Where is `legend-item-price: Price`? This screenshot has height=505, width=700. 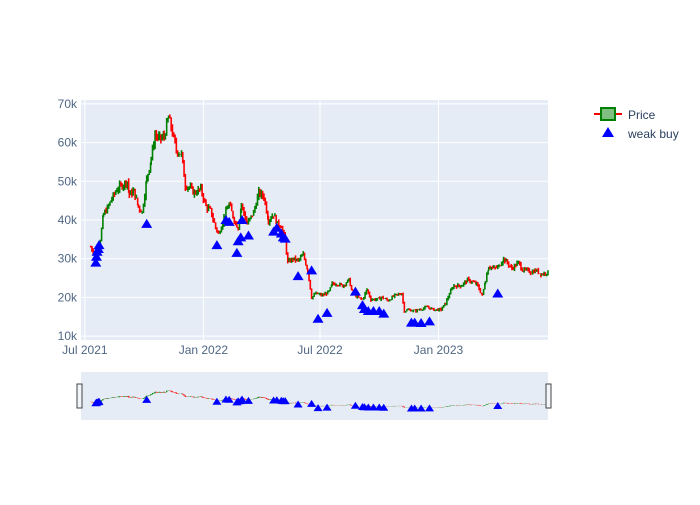 legend-item-price: Price is located at coordinates (625, 114).